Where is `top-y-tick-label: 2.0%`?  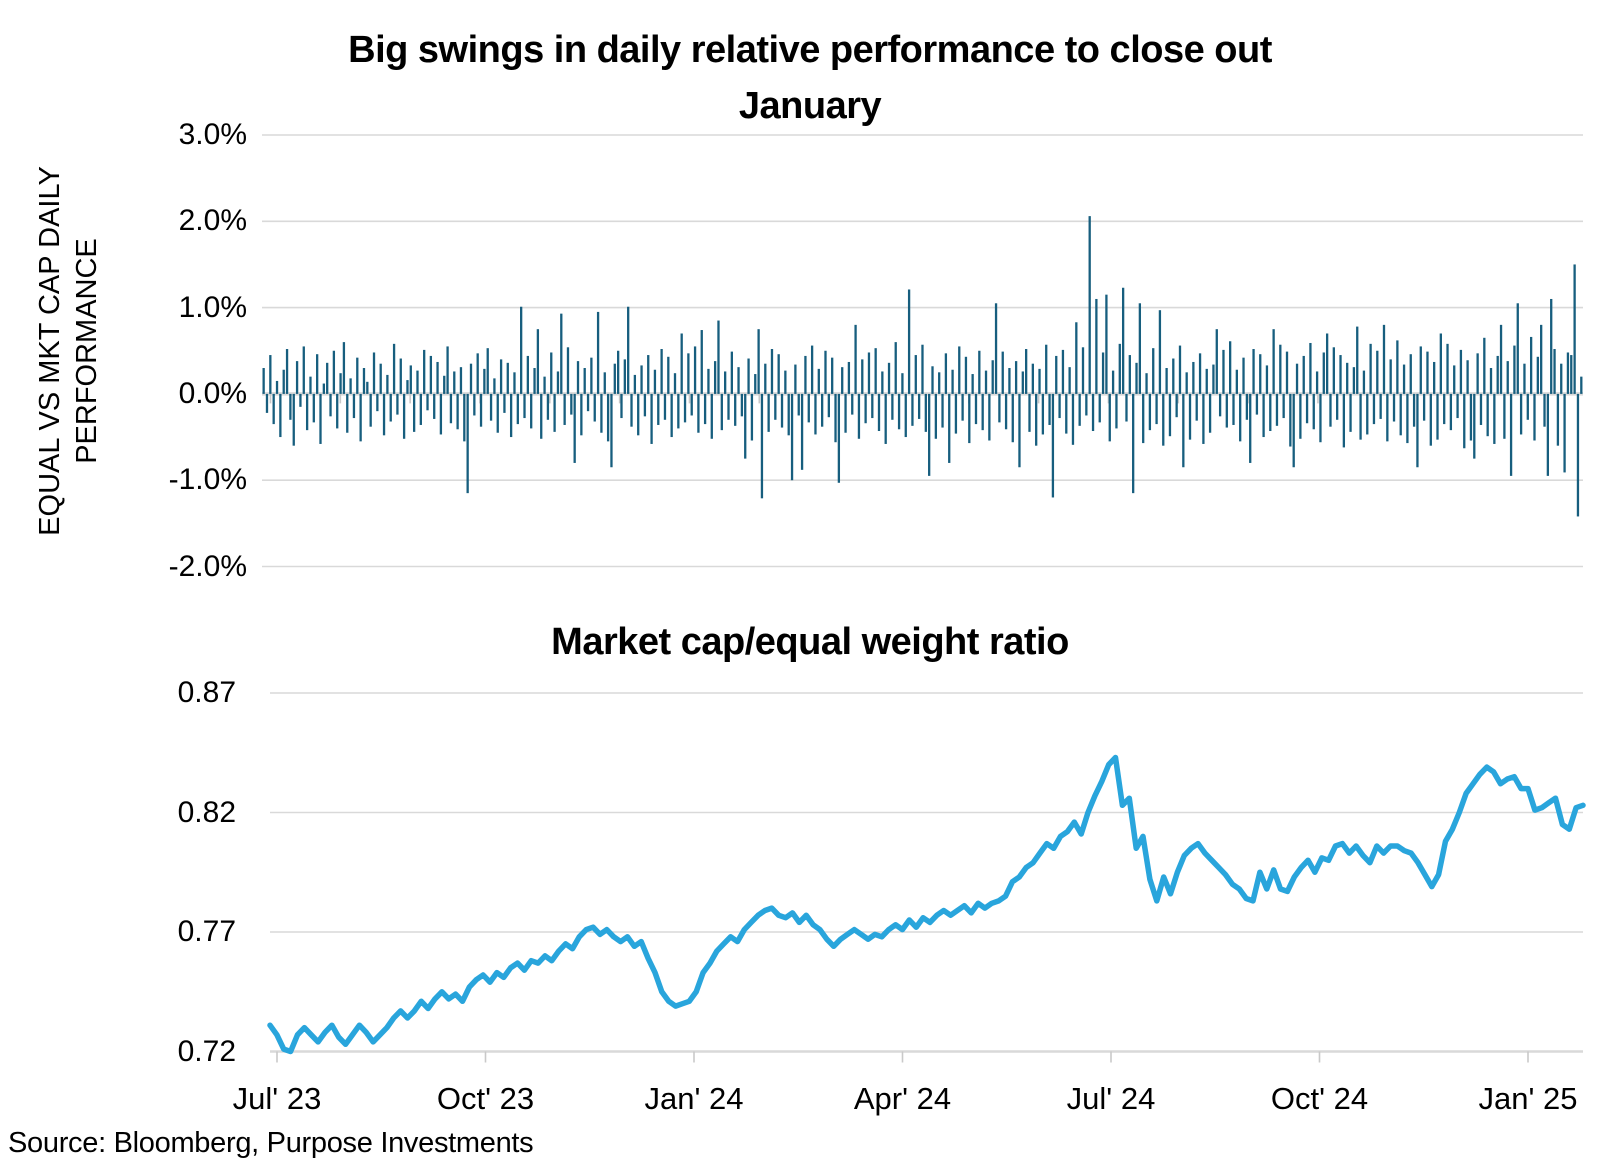 top-y-tick-label: 2.0% is located at coordinates (212, 221).